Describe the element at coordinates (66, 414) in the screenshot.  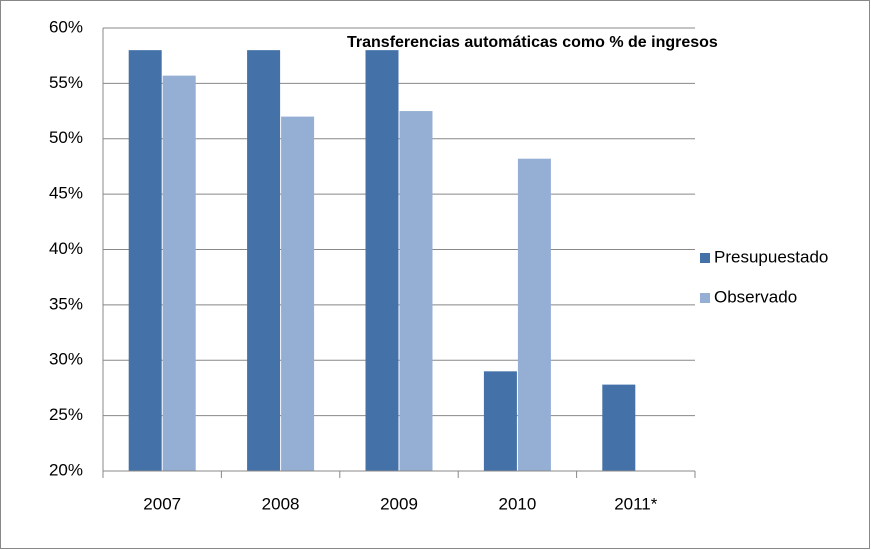
I see `y-tick-label: 25%` at that location.